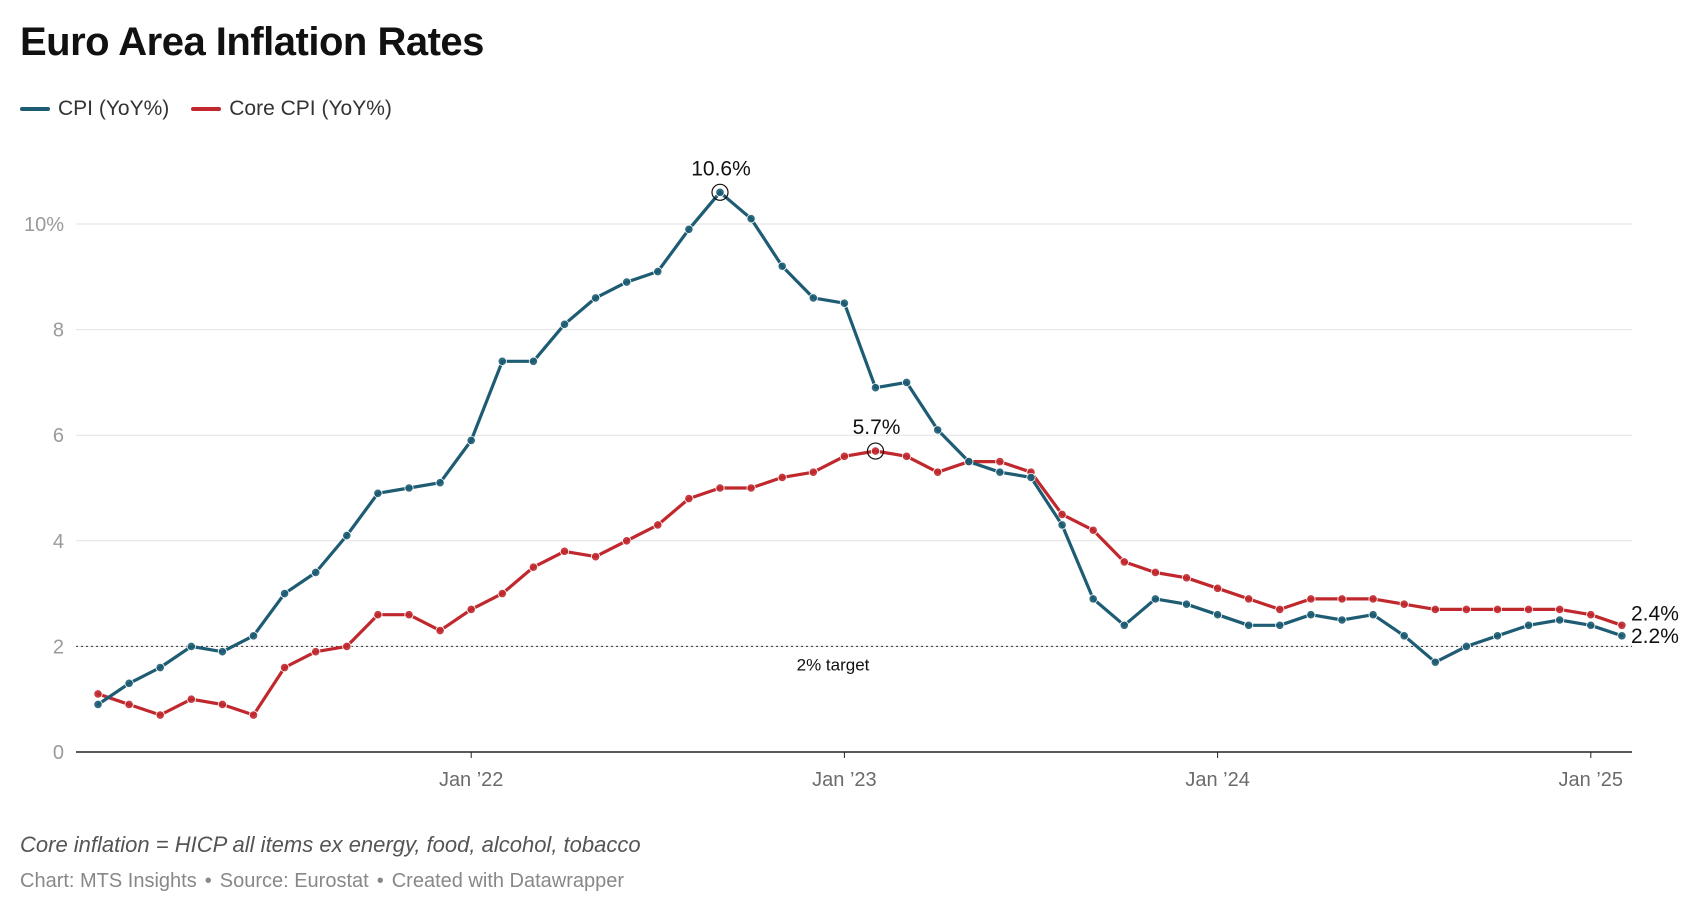 This screenshot has width=1692, height=914. Describe the element at coordinates (294, 881) in the screenshot. I see `credit-source: Source: Eurostat` at that location.